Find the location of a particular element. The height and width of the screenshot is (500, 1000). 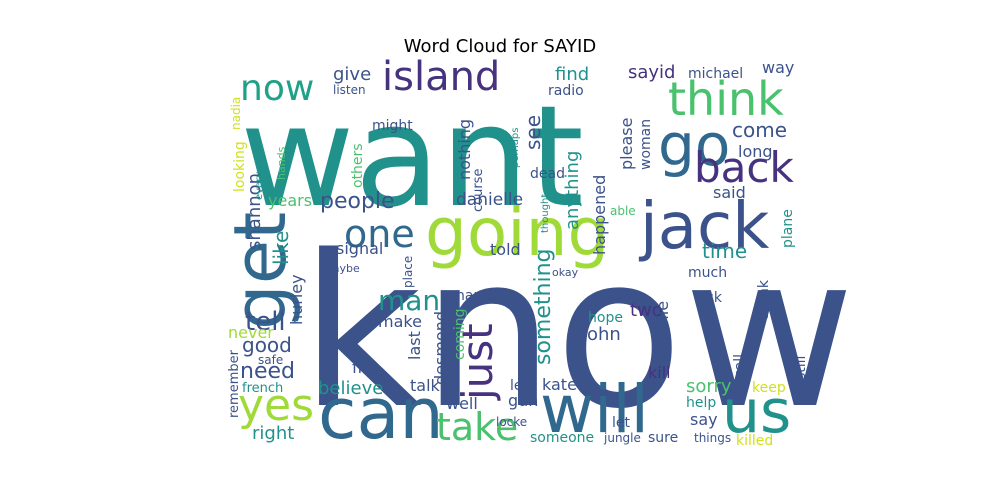

word-might: might is located at coordinates (392, 126).